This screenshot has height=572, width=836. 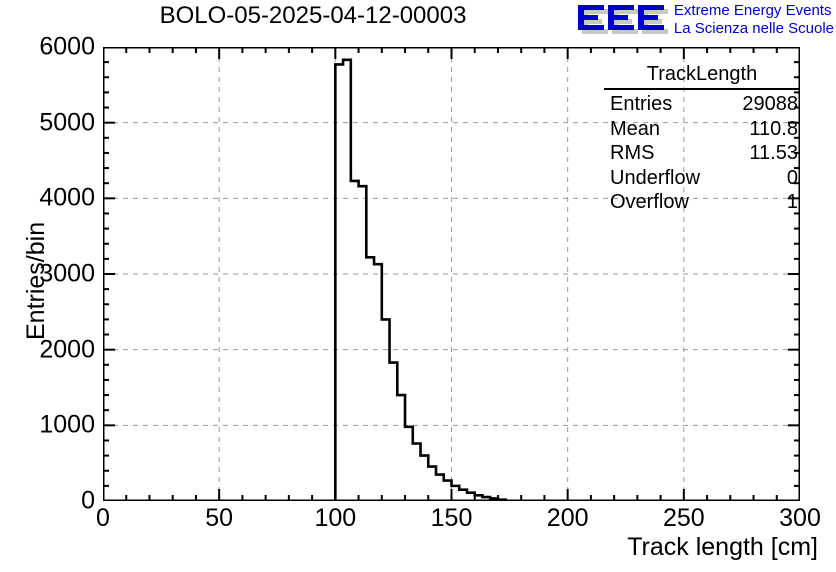 What do you see at coordinates (773, 128) in the screenshot?
I see `stats-row-value: 110.8` at bounding box center [773, 128].